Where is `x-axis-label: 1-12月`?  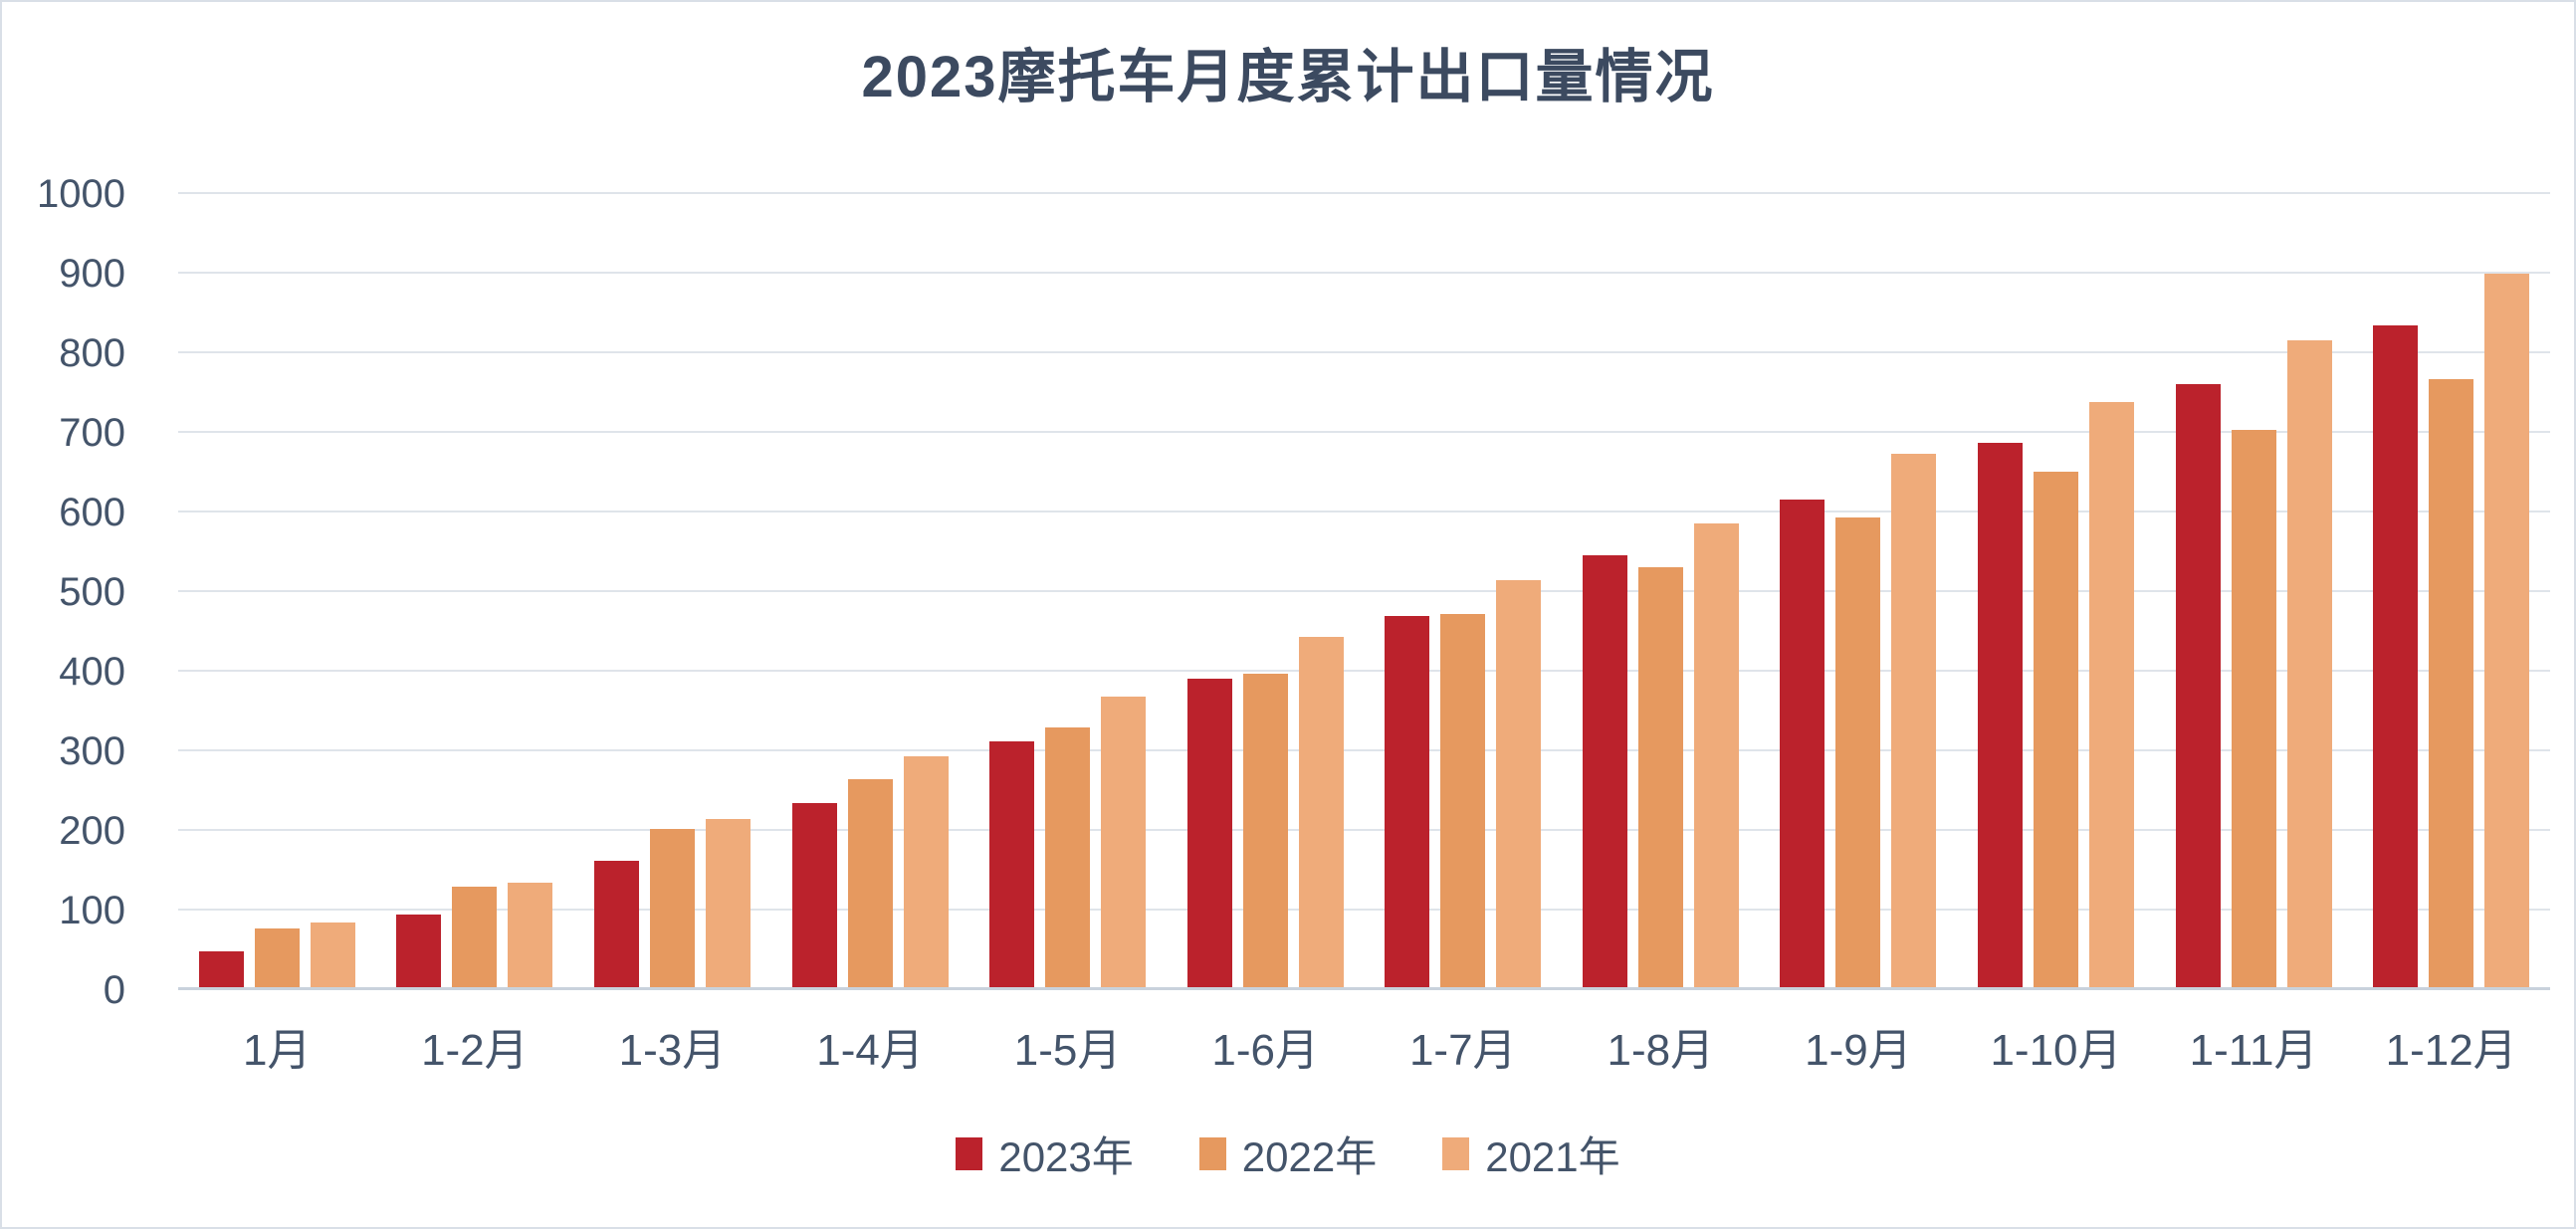
x-axis-label: 1-12月 is located at coordinates (2451, 1050).